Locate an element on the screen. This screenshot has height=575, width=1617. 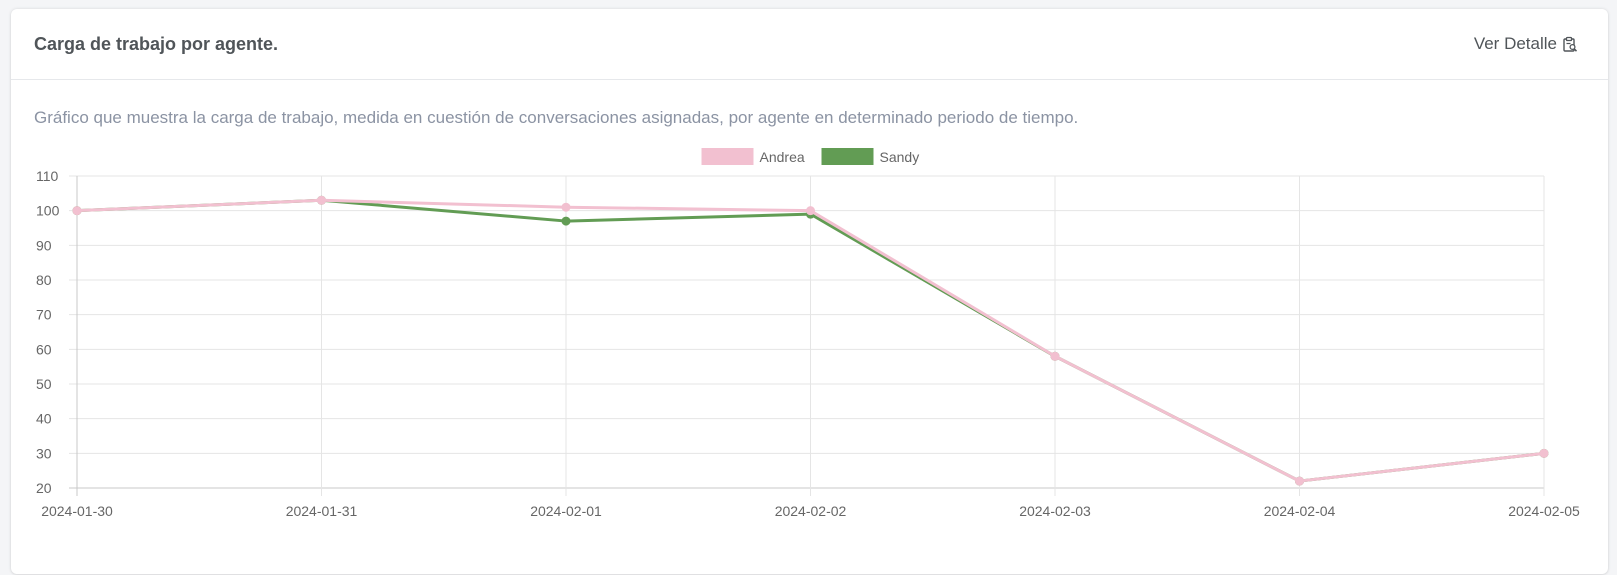
view-detail-link: Ver Detalle is located at coordinates (1526, 44).